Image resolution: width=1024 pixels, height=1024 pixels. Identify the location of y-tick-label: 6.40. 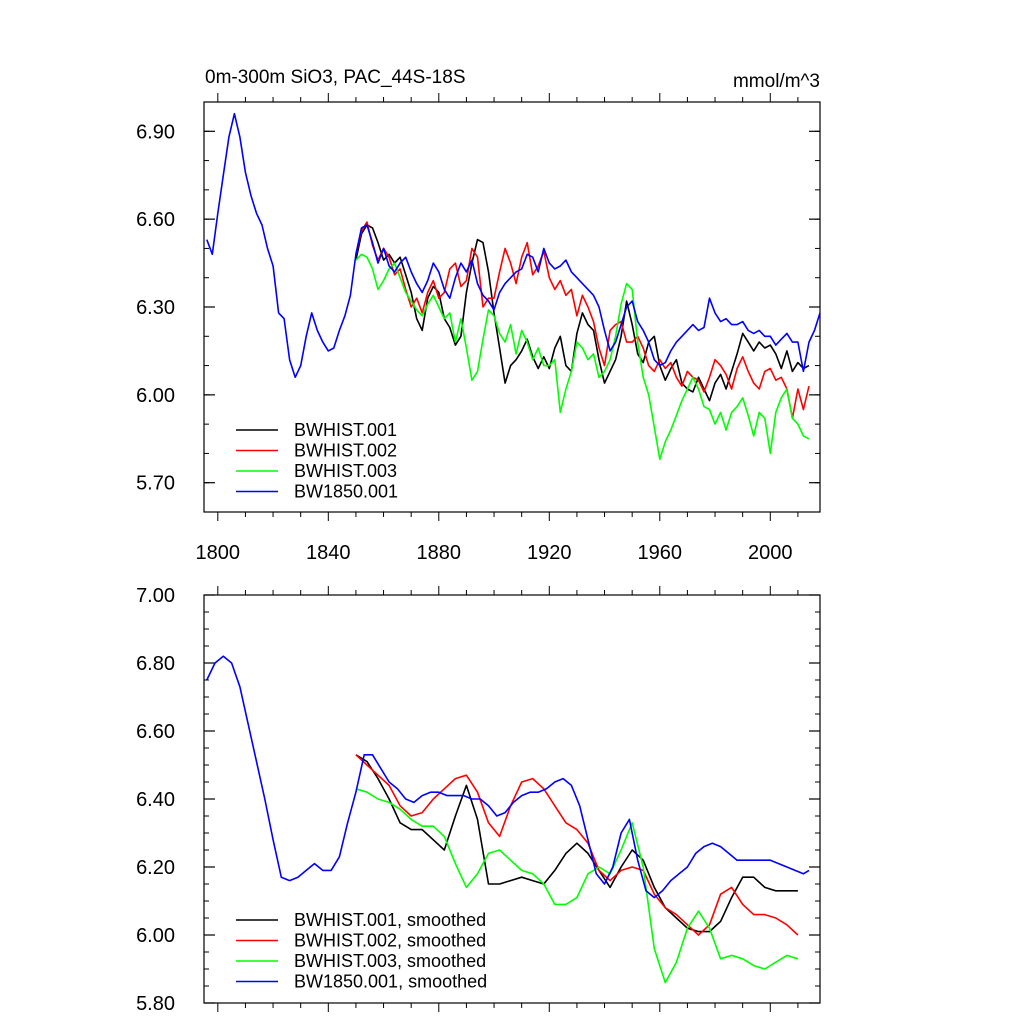
(155, 800).